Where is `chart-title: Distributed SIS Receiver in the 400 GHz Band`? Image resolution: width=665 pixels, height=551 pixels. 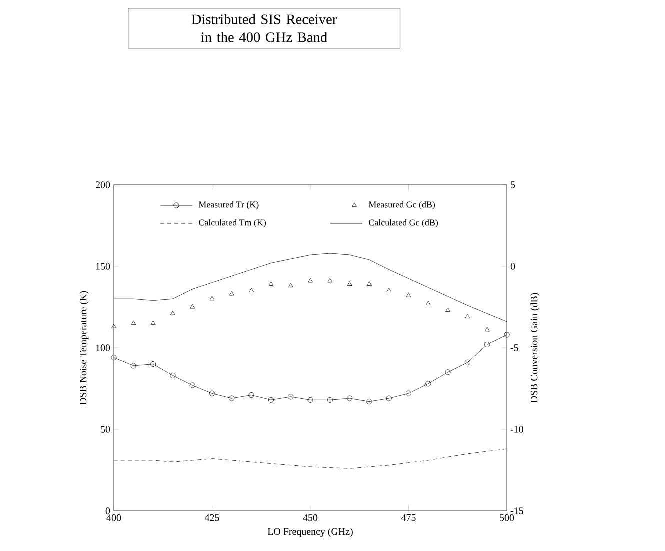
chart-title: Distributed SIS Receiver in the 400 GHz Band is located at coordinates (265, 28).